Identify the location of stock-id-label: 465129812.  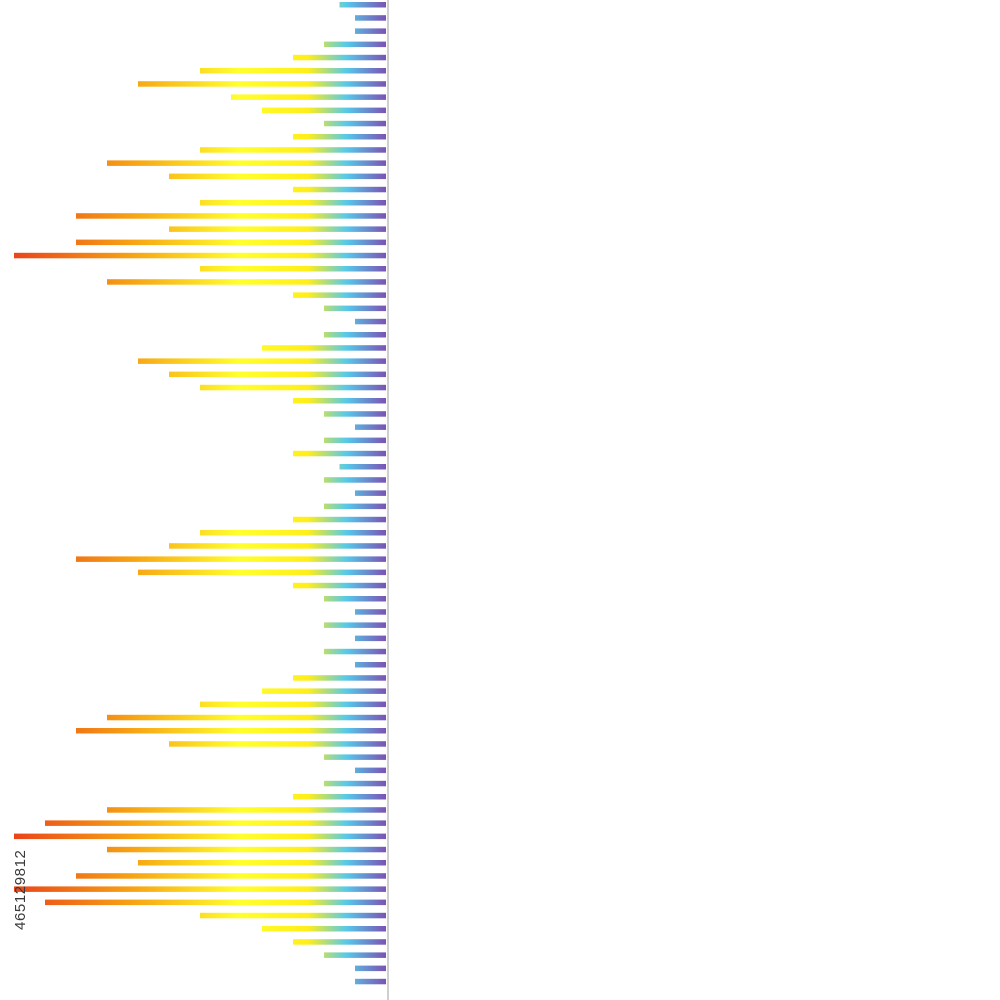
(20, 889).